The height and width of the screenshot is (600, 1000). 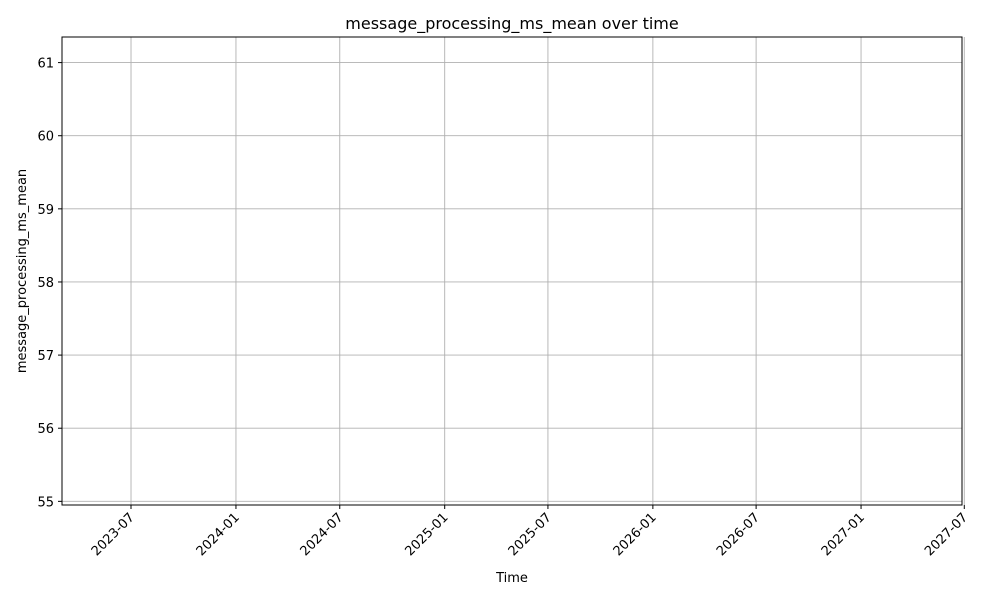 I want to click on x-tick-label: 2025-07, so click(x=530, y=534).